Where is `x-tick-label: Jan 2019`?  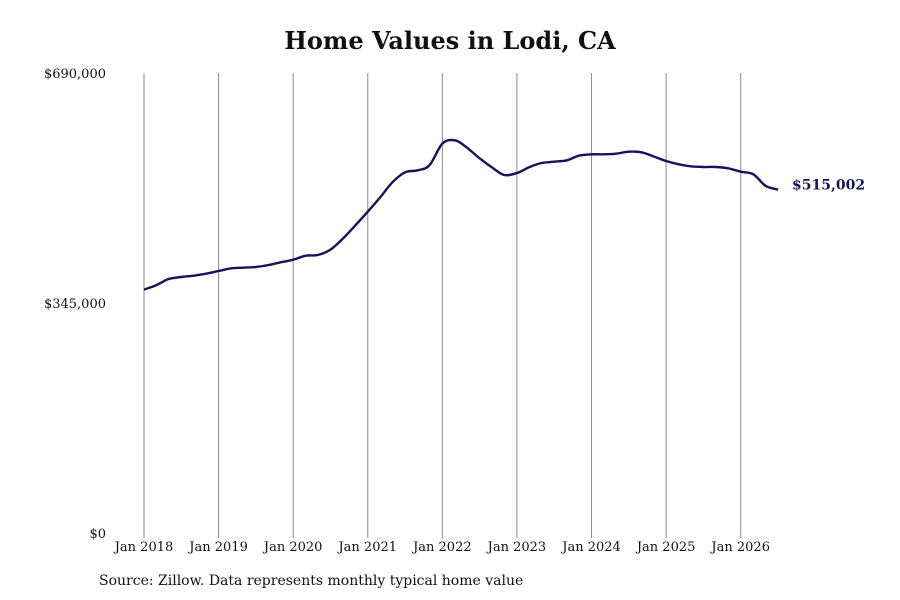 x-tick-label: Jan 2019 is located at coordinates (217, 547).